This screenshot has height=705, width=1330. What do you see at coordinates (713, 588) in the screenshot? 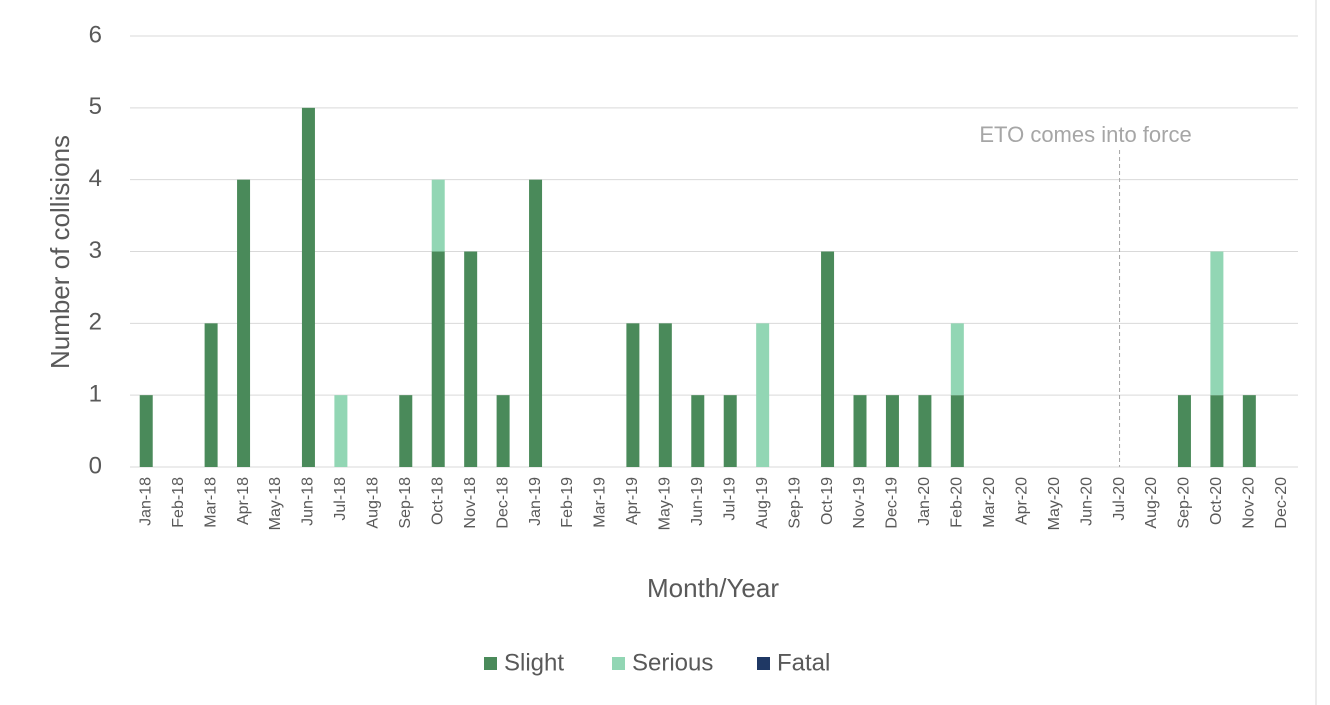
I see `x-axis-label: Month/Year` at bounding box center [713, 588].